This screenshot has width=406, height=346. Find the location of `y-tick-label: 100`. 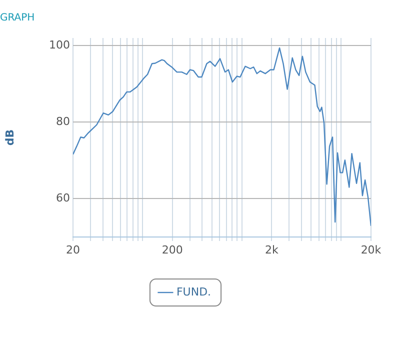

y-tick-label: 100 is located at coordinates (59, 45).